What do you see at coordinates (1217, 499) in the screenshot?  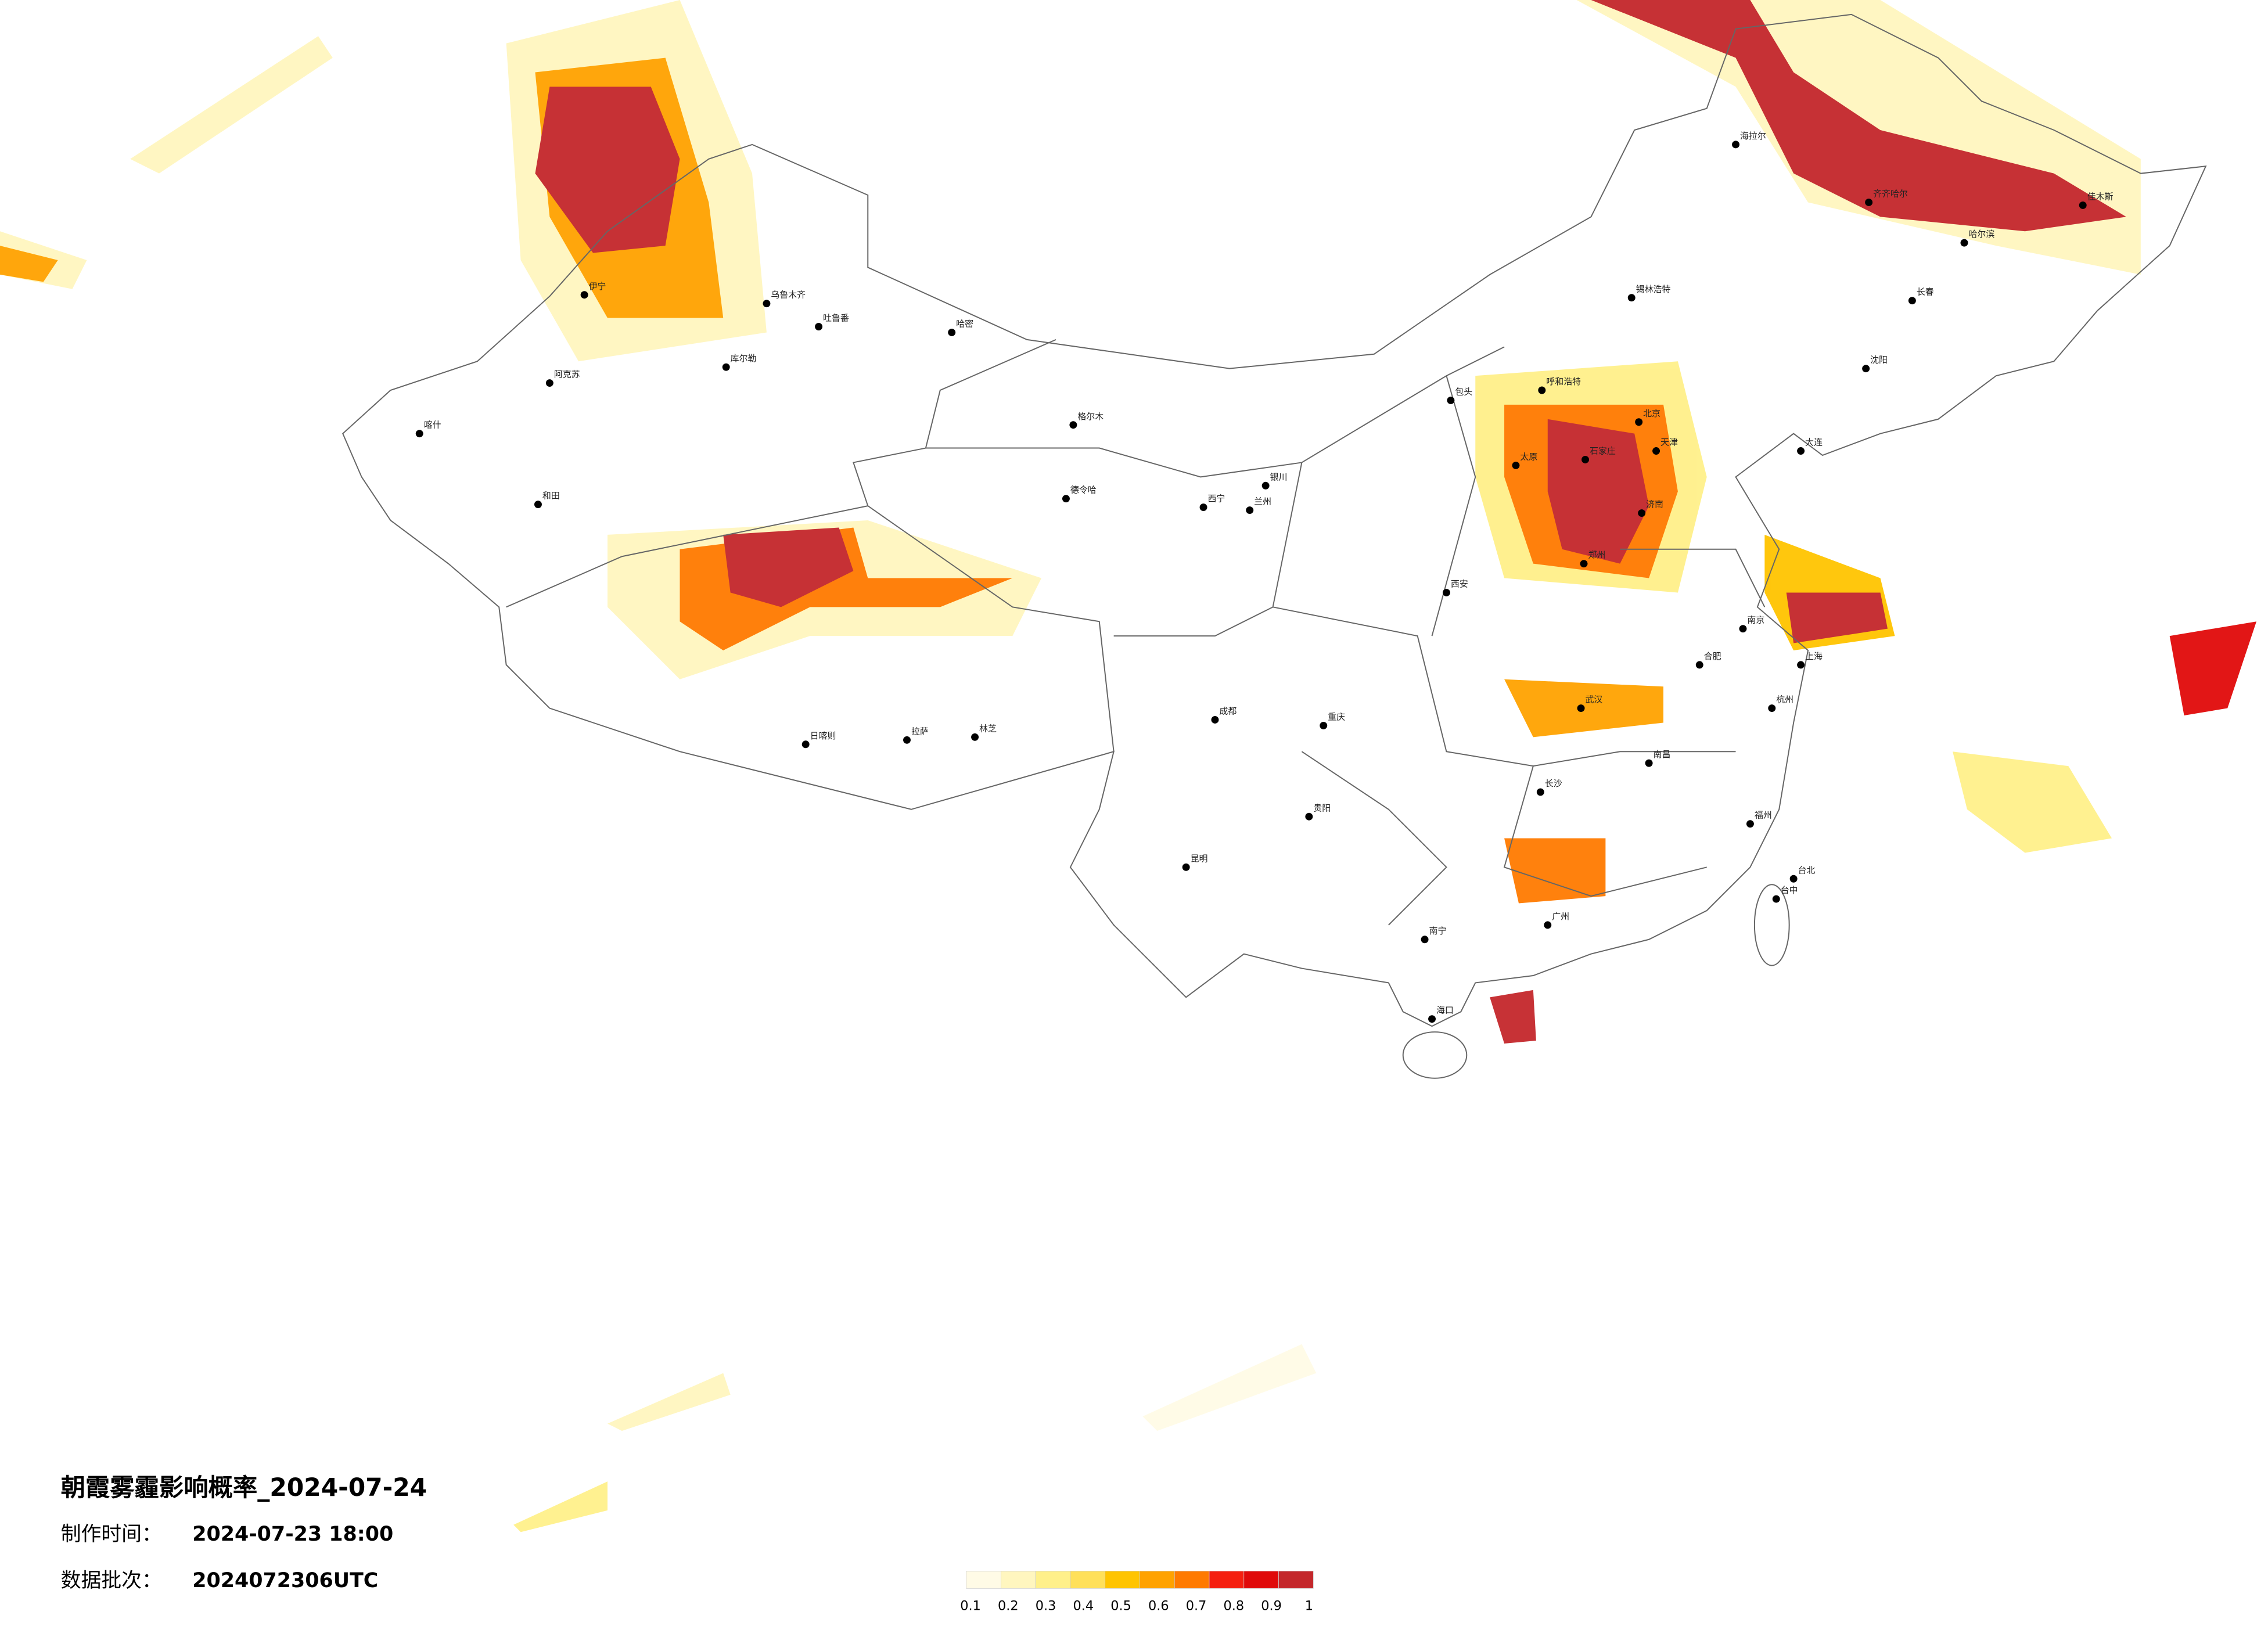 I see `city-label: 西宁` at bounding box center [1217, 499].